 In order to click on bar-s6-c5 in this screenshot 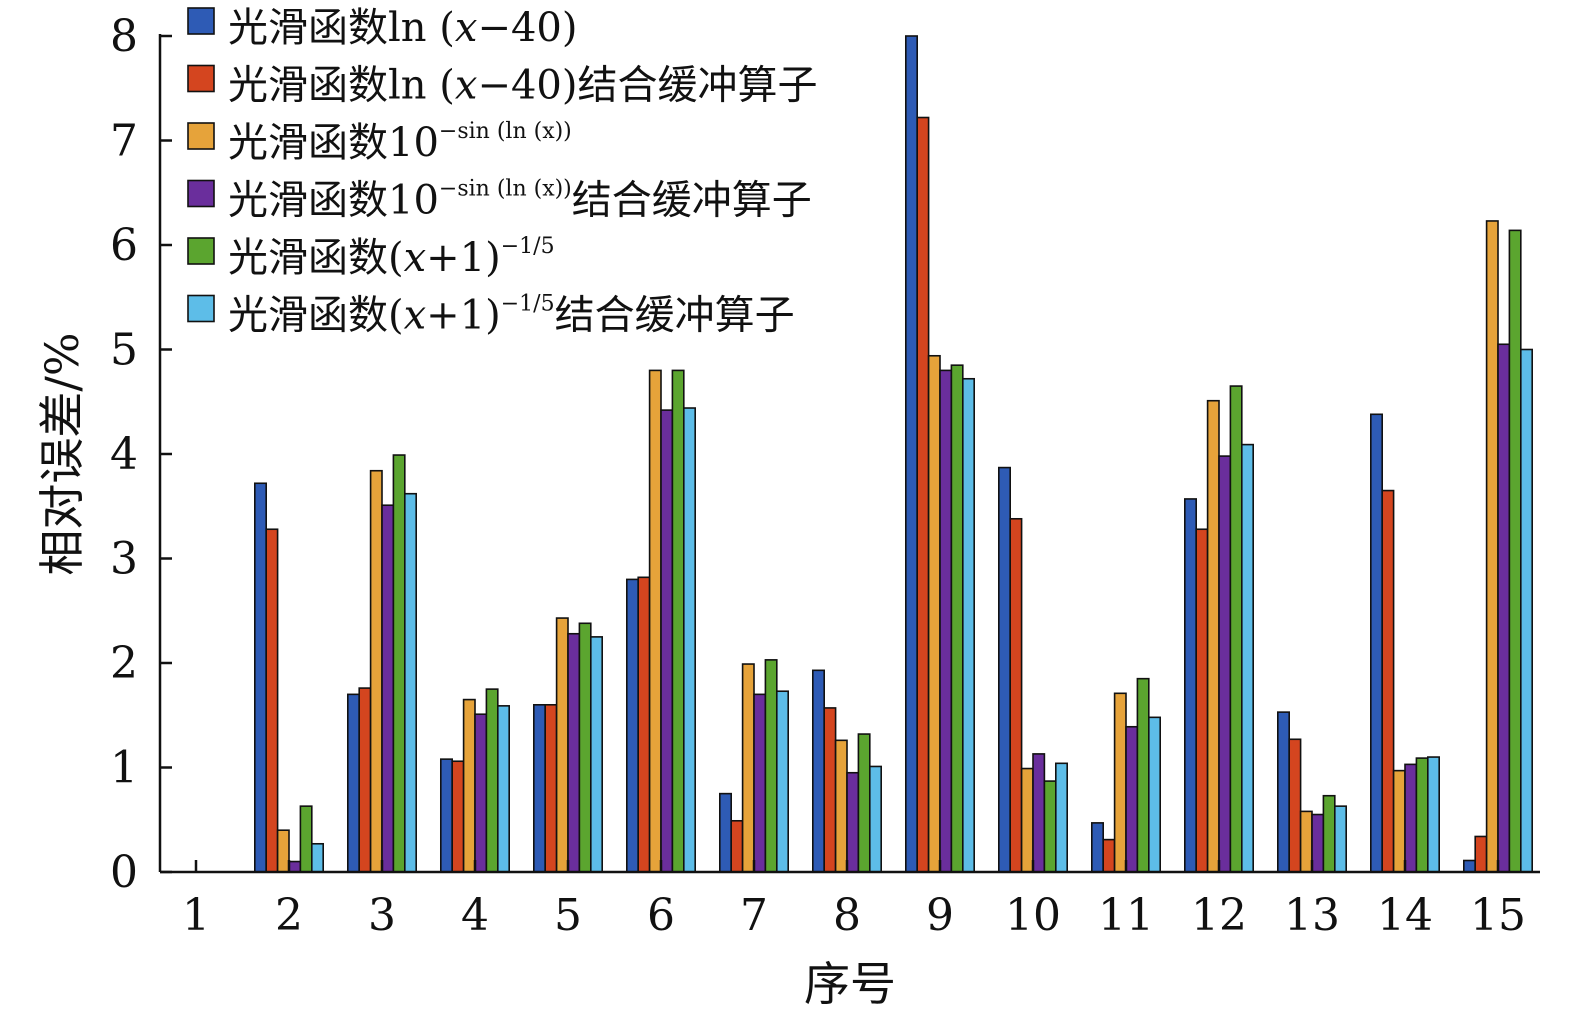, I will do `click(596, 754)`.